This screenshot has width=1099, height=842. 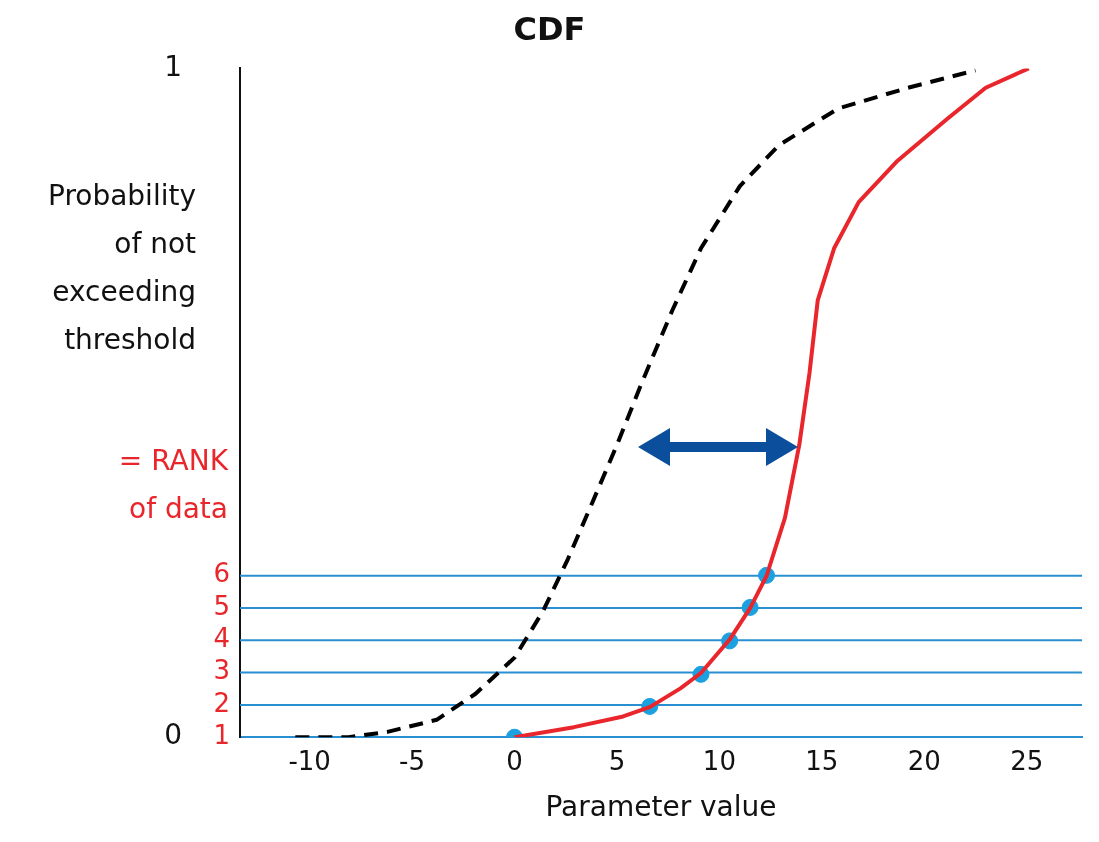 What do you see at coordinates (122, 268) in the screenshot?
I see `y-axis-title: Probability of not exceeding threshold` at bounding box center [122, 268].